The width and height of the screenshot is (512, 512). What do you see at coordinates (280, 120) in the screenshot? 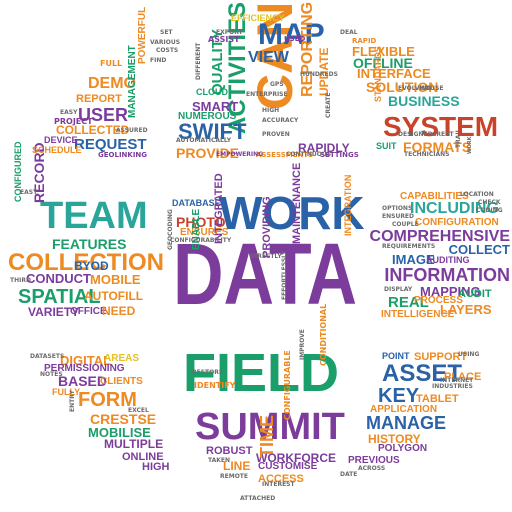
I see `word: ACCURACY` at bounding box center [280, 120].